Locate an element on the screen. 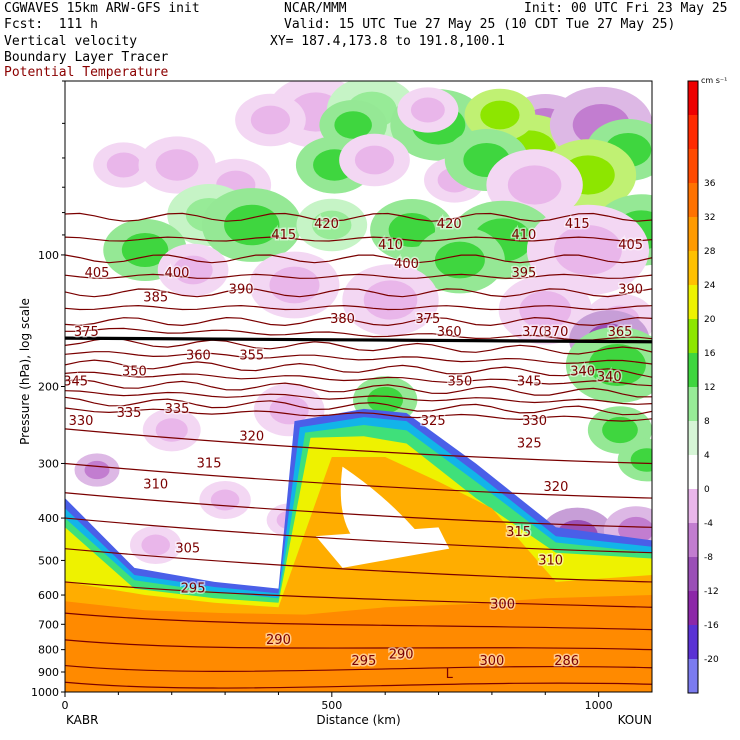 The image size is (740, 740). theta-label-31: 330 is located at coordinates (81, 421).